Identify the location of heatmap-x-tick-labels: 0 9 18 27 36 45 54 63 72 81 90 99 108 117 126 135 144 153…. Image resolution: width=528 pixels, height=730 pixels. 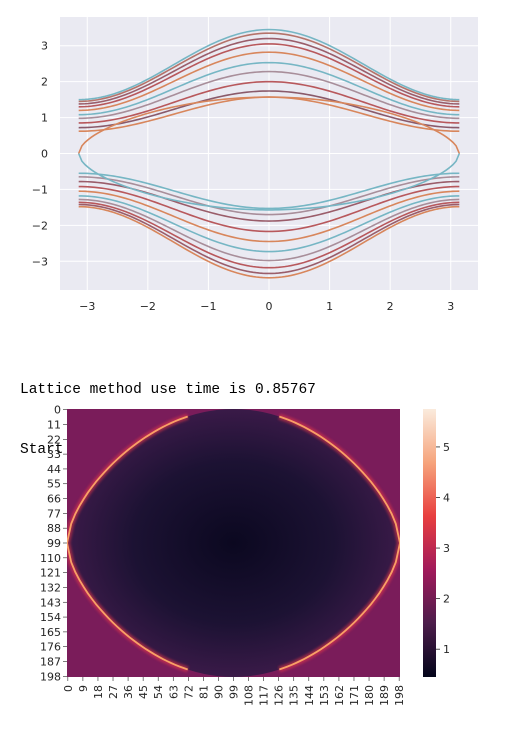
(234, 691).